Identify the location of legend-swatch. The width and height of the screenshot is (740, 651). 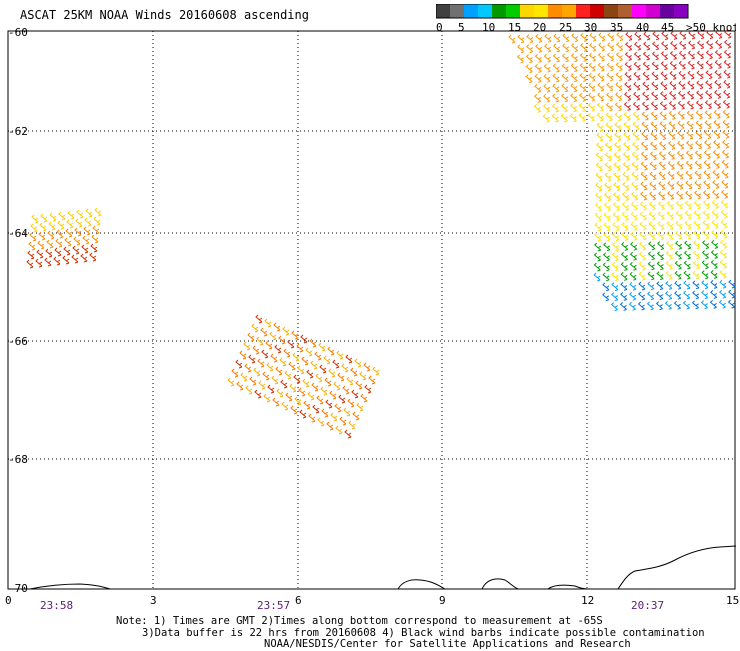
(583, 11).